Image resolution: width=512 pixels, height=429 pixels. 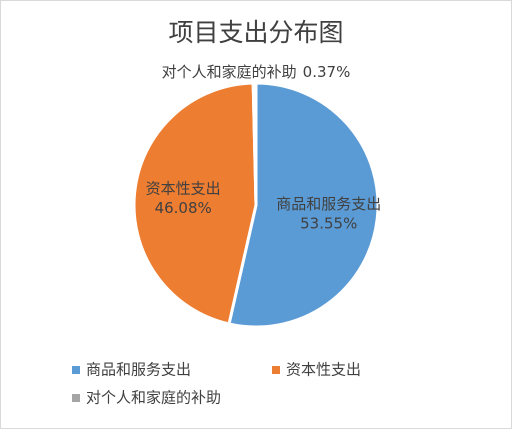 I want to click on data-label-value: 0.37%, so click(x=327, y=72).